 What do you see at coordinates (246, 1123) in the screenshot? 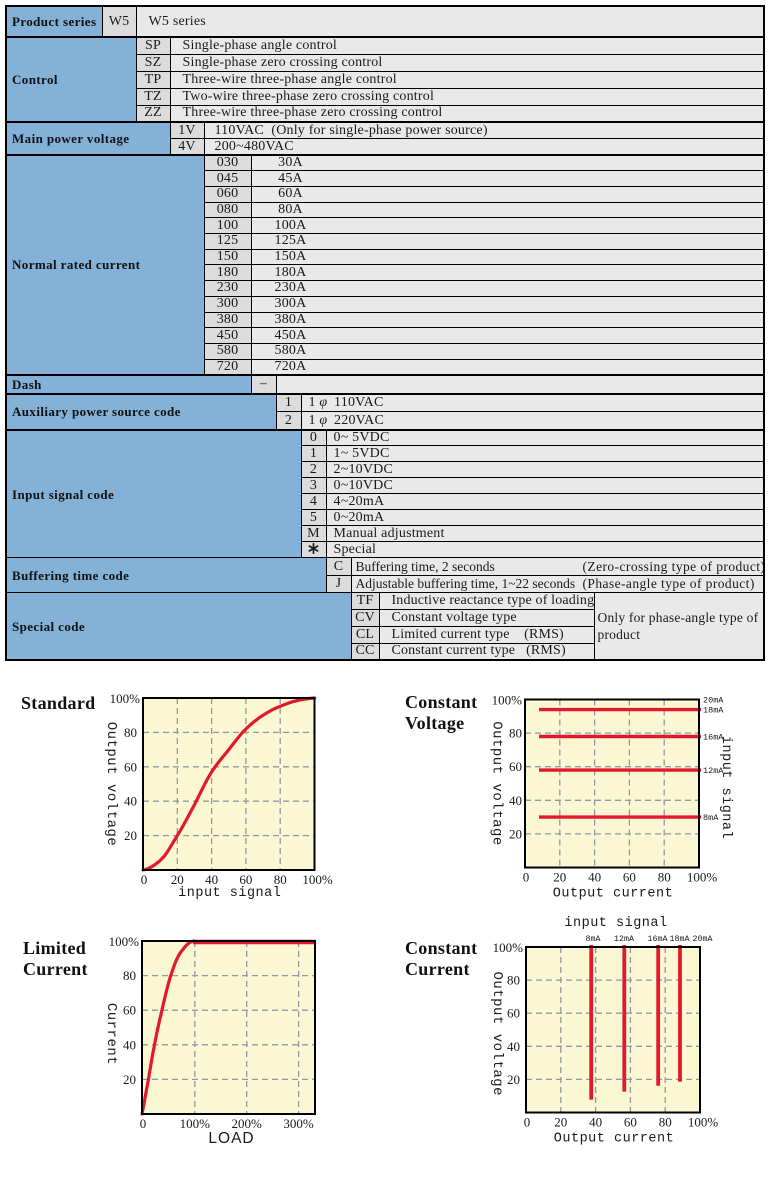
I see `svg-text: 200%` at bounding box center [246, 1123].